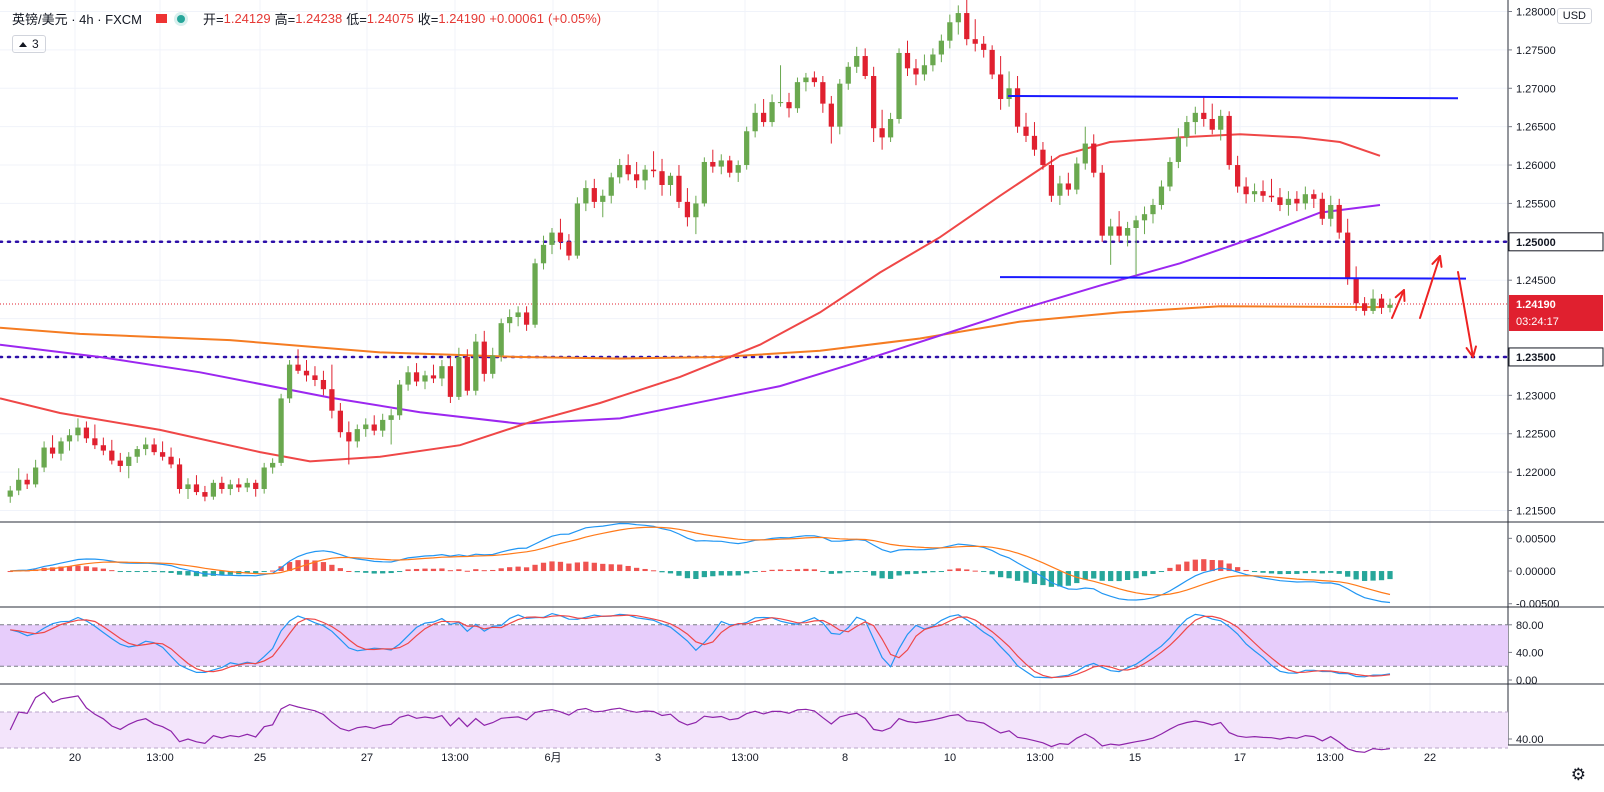 This screenshot has height=792, width=1604. Describe the element at coordinates (213, 19) in the screenshot. I see `open-label: 开=` at that location.